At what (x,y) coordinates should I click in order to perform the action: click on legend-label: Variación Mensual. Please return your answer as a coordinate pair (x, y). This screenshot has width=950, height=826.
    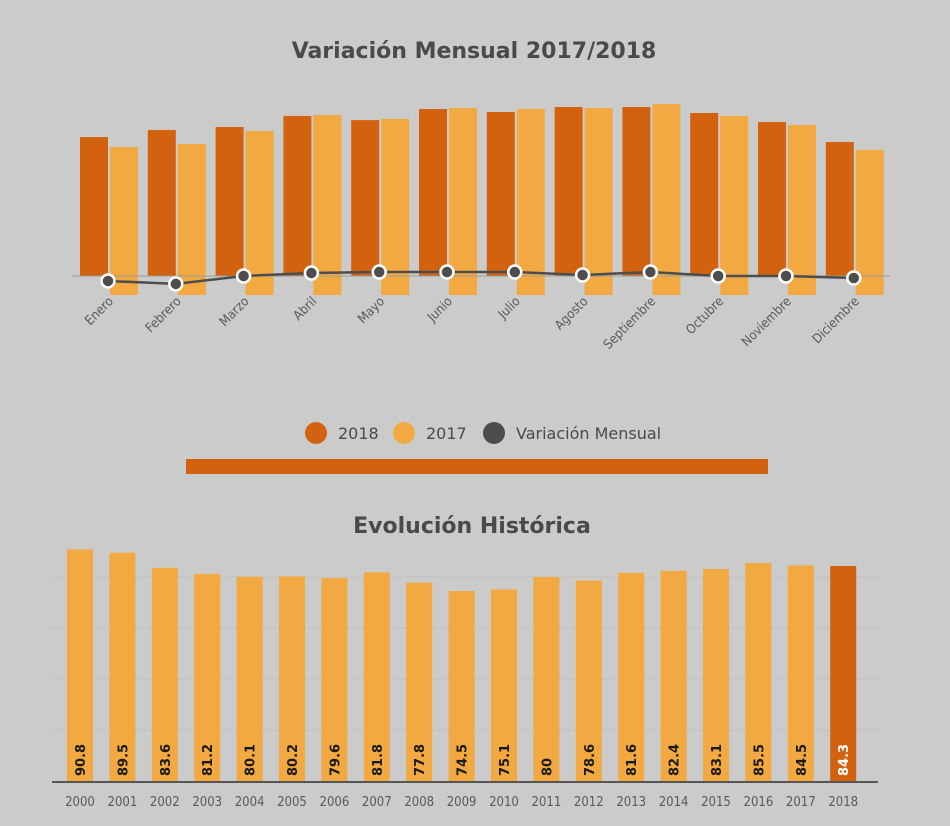
    Looking at the image, I should click on (588, 433).